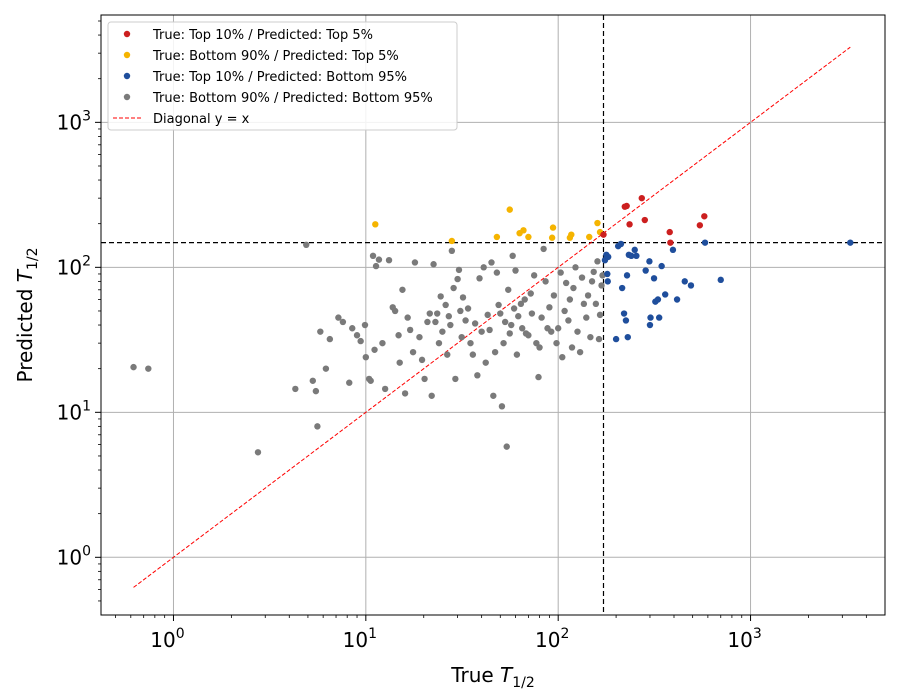 The width and height of the screenshot is (900, 700). Describe the element at coordinates (74, 266) in the screenshot. I see `y-tick-label: 102` at that location.